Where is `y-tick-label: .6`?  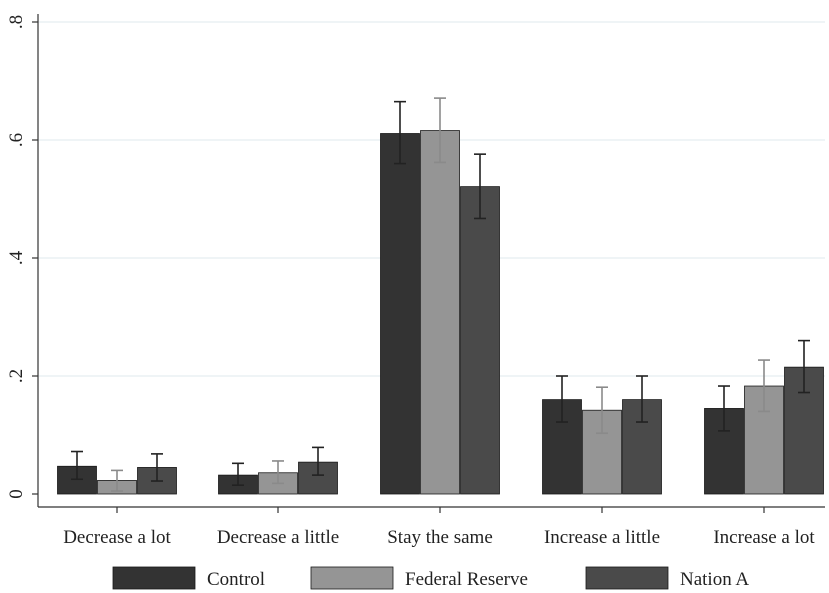 y-tick-label: .6 is located at coordinates (16, 140).